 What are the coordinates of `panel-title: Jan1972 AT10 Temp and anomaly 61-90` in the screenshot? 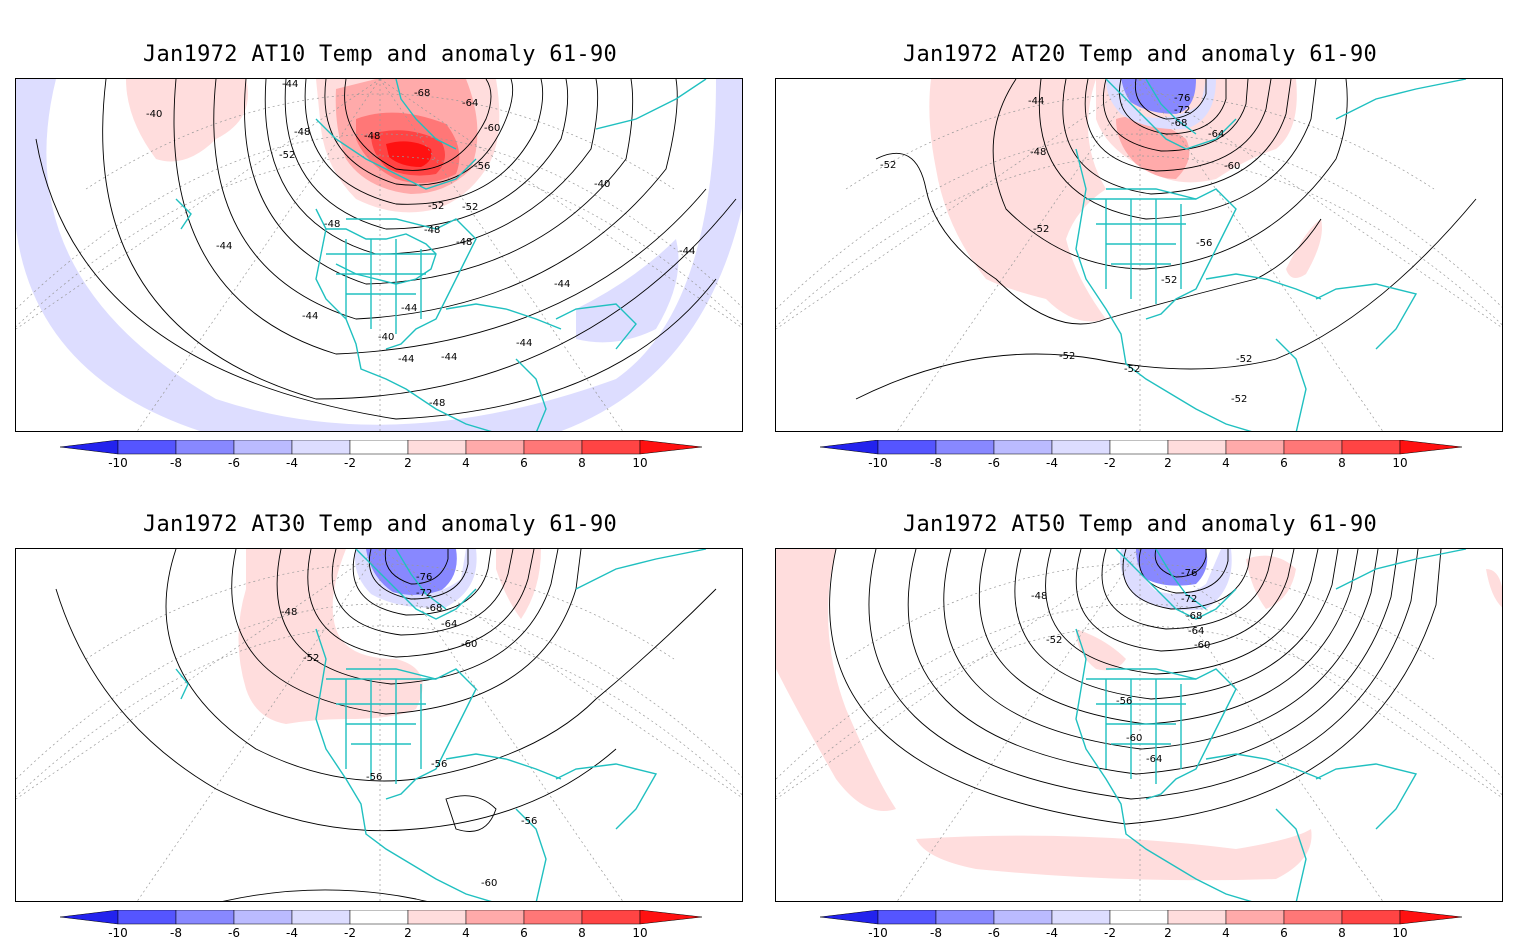 It's located at (380, 54).